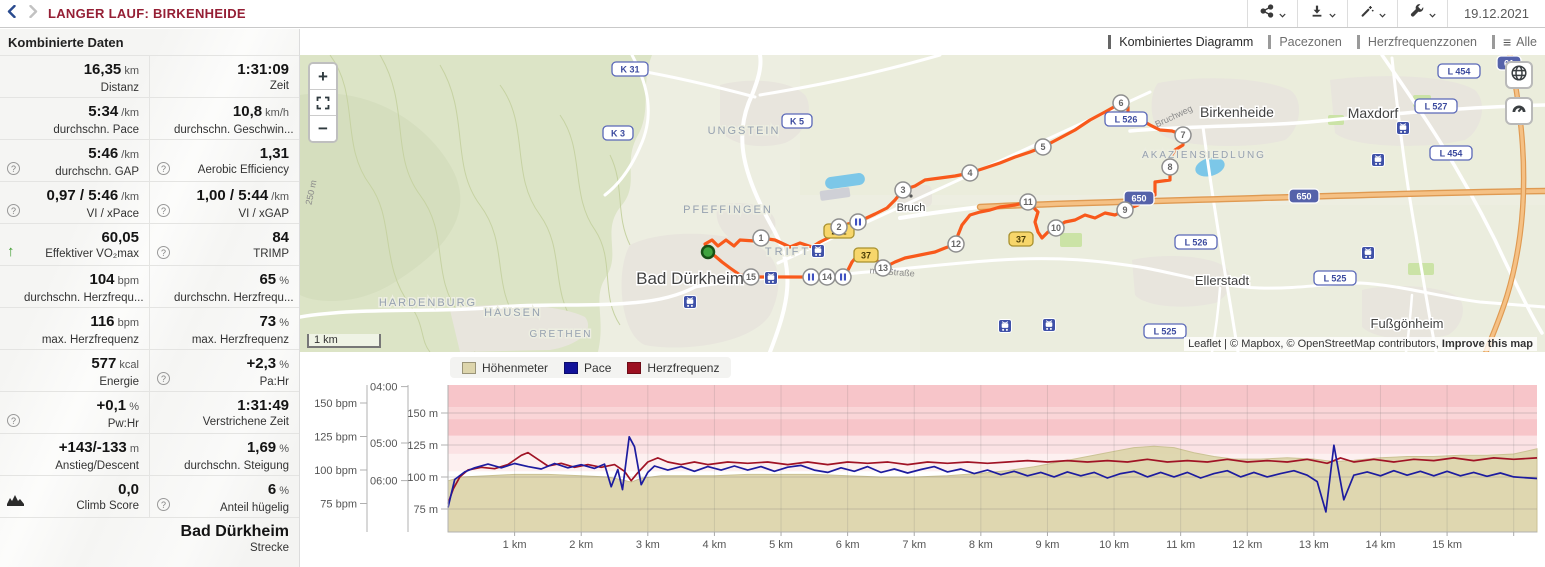 The height and width of the screenshot is (567, 1545). I want to click on svg-text: 2, so click(838, 227).